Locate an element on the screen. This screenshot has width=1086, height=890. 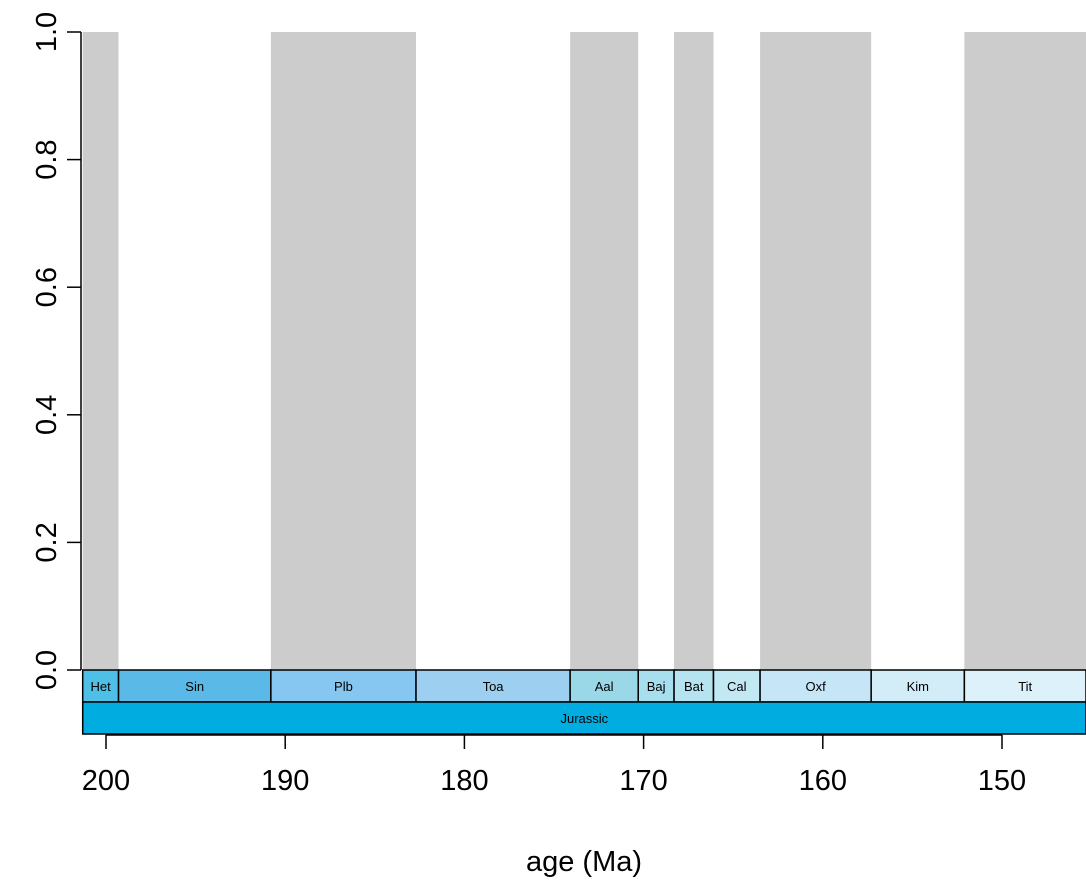
stage-label-plb: Plb is located at coordinates (343, 686).